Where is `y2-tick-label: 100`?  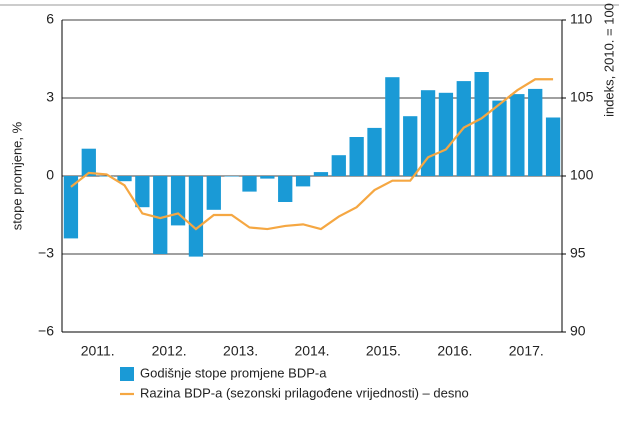
y2-tick-label: 100 is located at coordinates (582, 175).